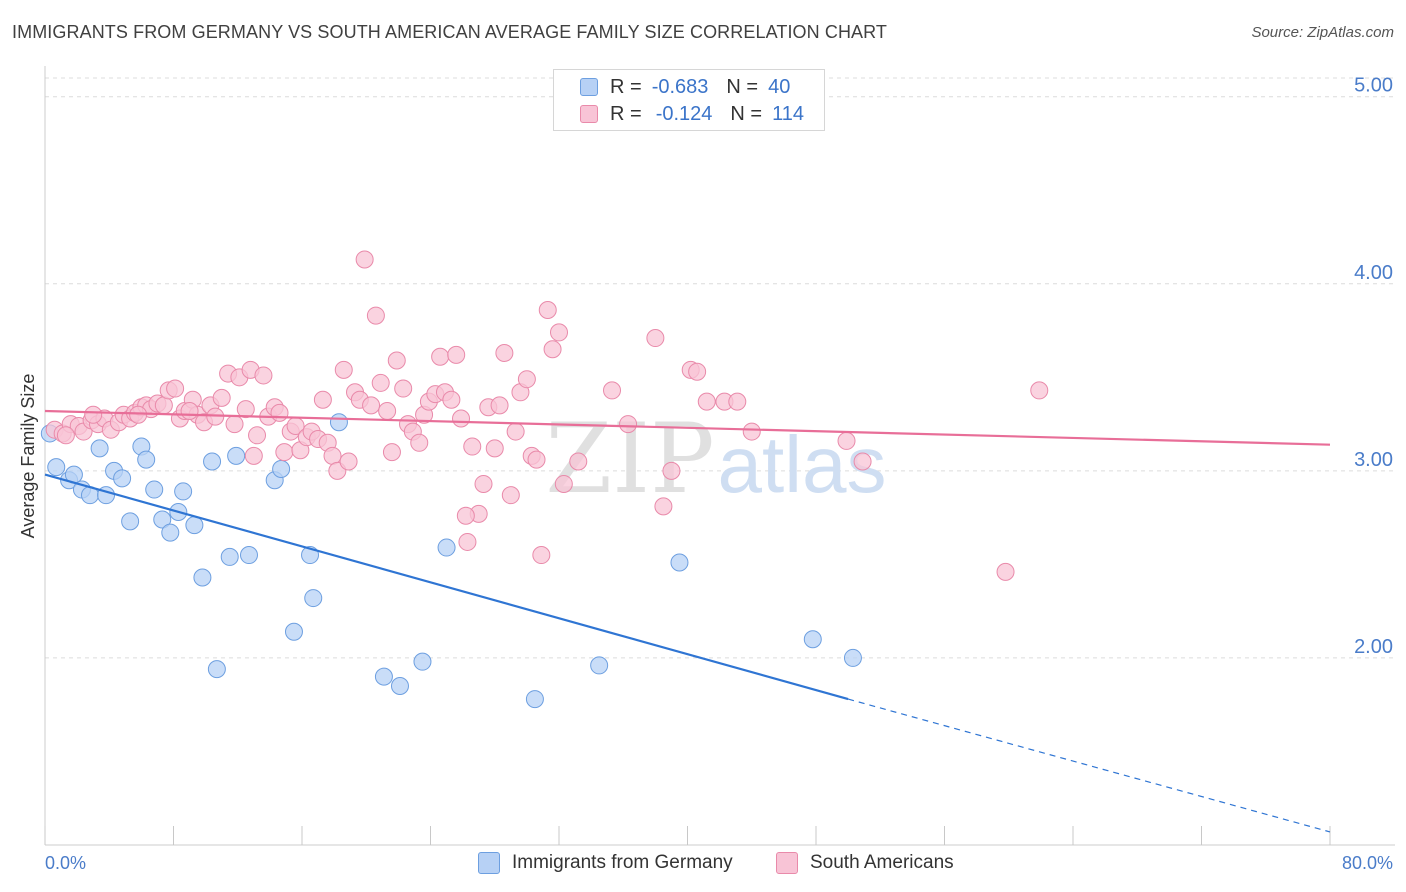  What do you see at coordinates (742, 86) in the screenshot?
I see `n-label: N =` at bounding box center [742, 86].